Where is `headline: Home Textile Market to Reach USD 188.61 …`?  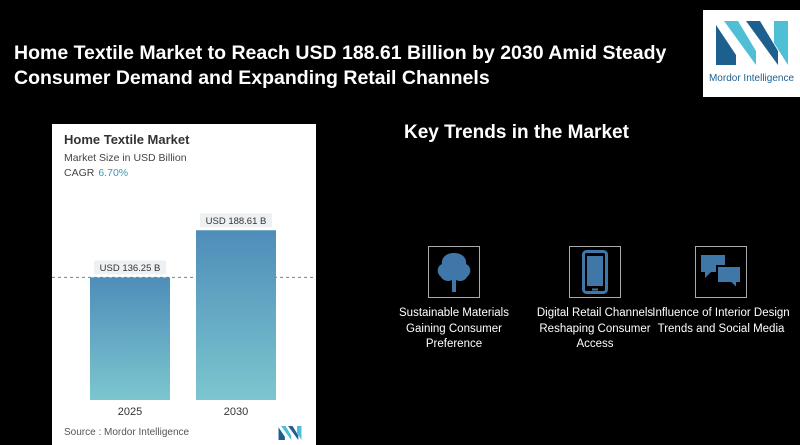 headline: Home Textile Market to Reach USD 188.61 … is located at coordinates (340, 65).